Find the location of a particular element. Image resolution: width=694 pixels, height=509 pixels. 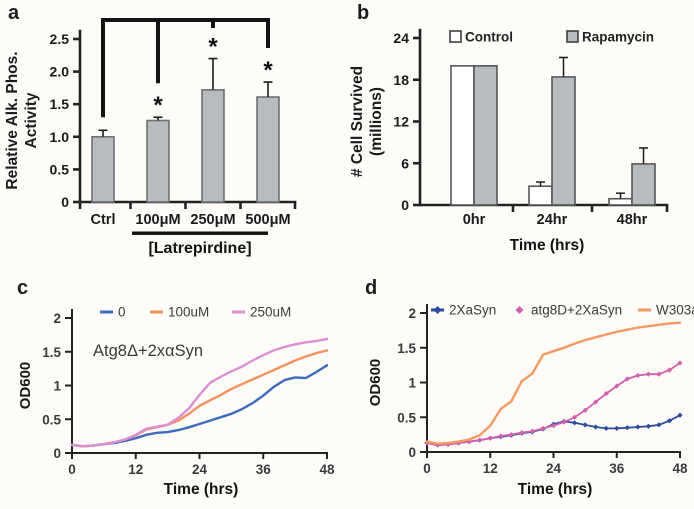

y-tick-label: 24 is located at coordinates (401, 38).